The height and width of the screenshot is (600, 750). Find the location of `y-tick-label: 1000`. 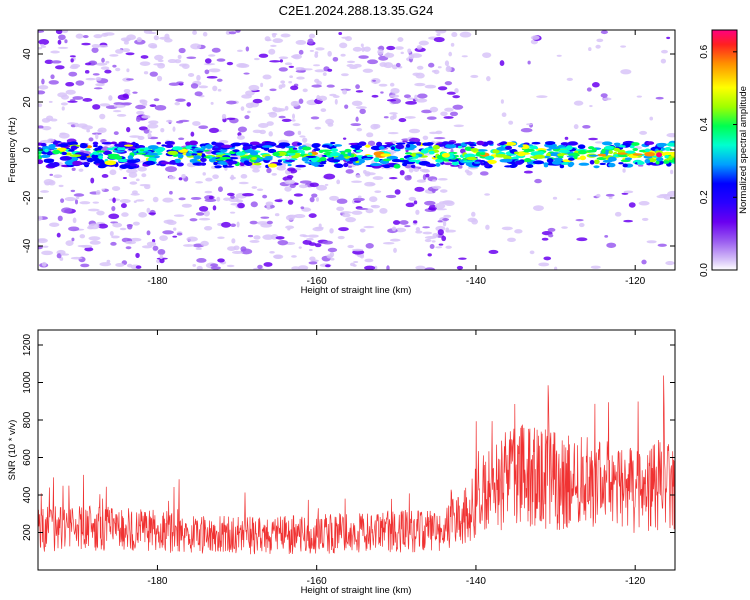

y-tick-label: 1000 is located at coordinates (27, 382).